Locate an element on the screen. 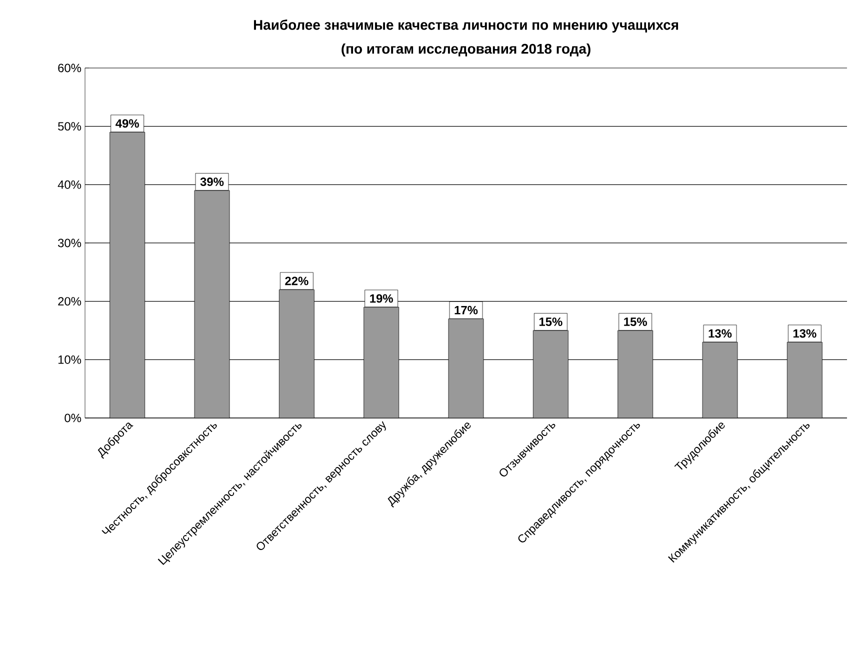 The width and height of the screenshot is (849, 646). y-tick-label: 50% is located at coordinates (70, 126).